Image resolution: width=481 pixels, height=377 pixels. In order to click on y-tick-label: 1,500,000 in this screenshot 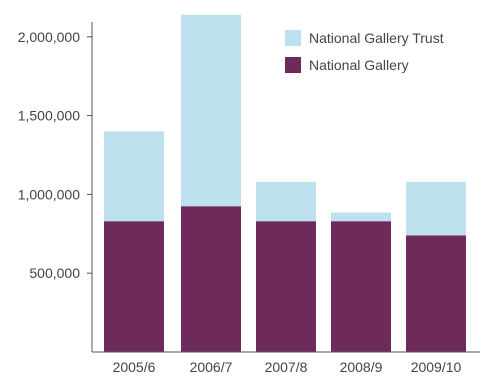, I will do `click(49, 116)`.